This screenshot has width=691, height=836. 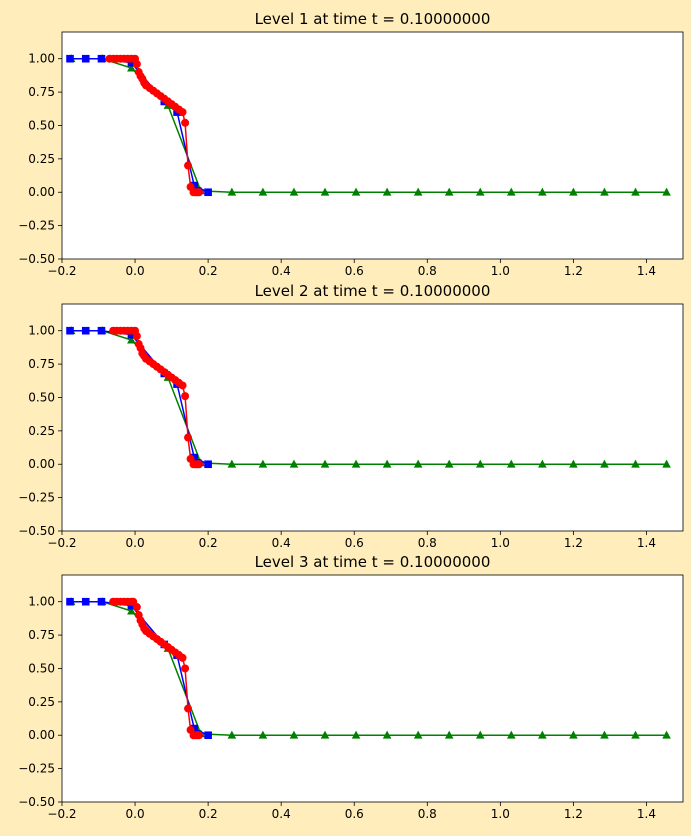 What do you see at coordinates (135, 543) in the screenshot?
I see `x-tick-label: 0.0` at bounding box center [135, 543].